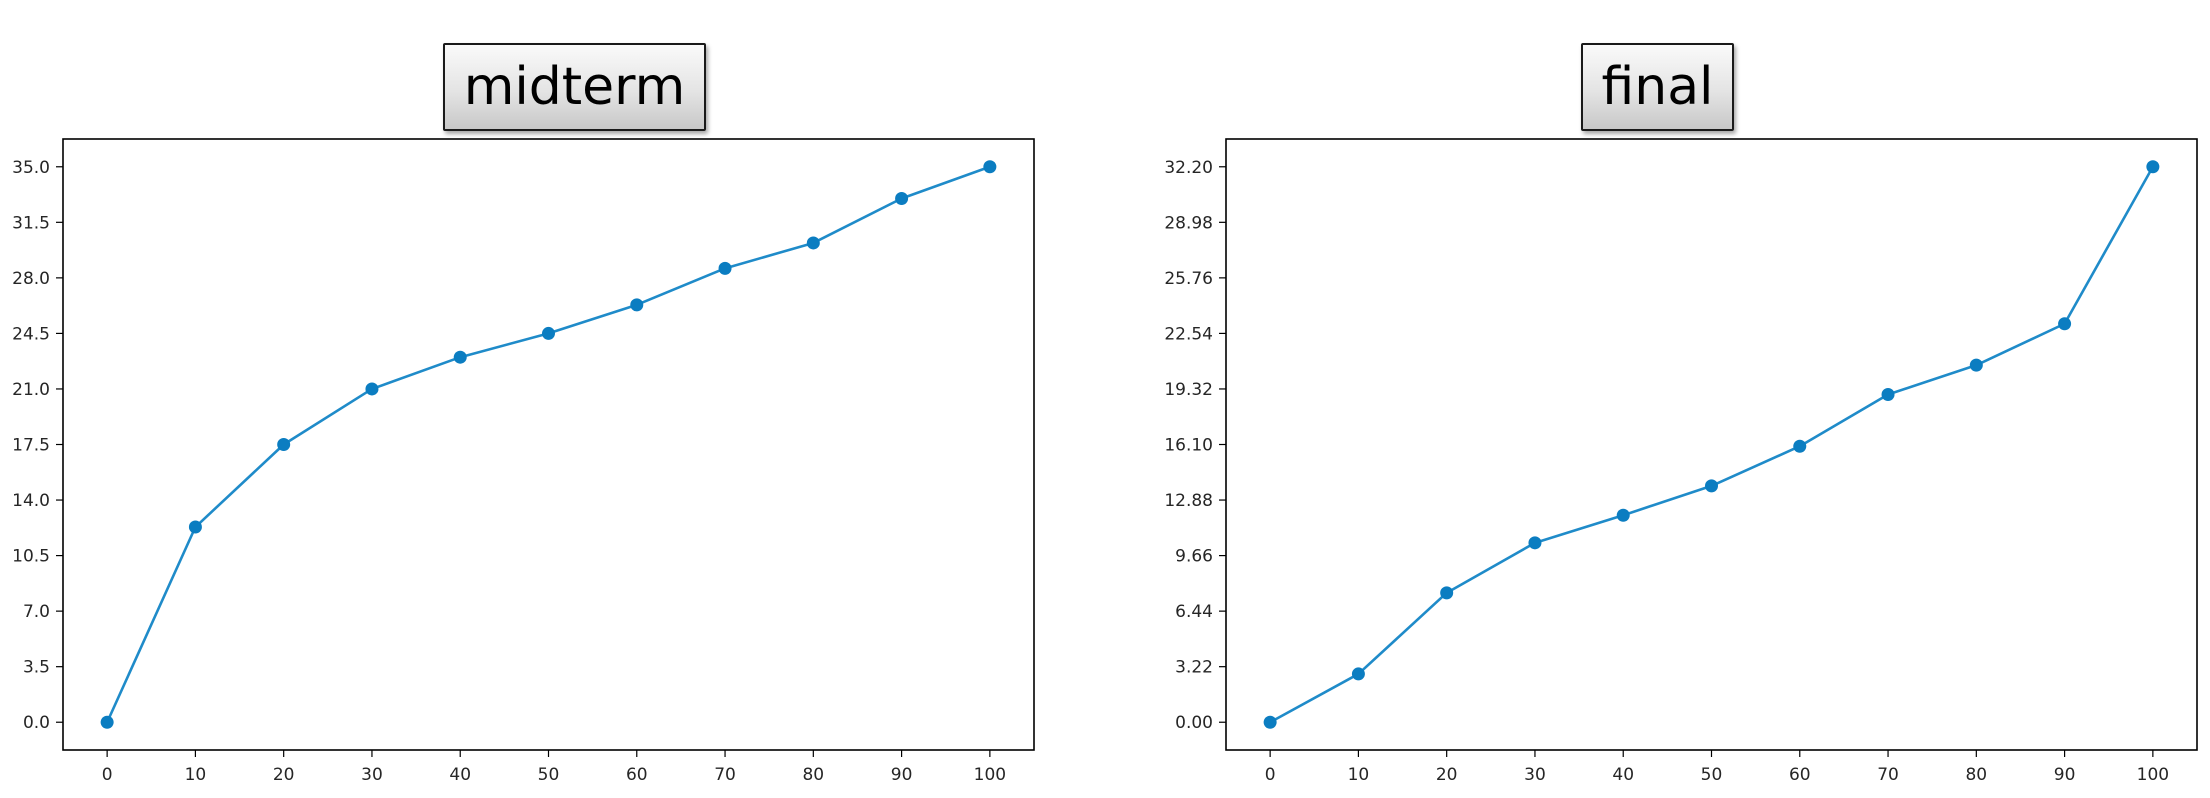 This screenshot has width=2210, height=798. What do you see at coordinates (1270, 775) in the screenshot?
I see `final-x-tick-label: 0` at bounding box center [1270, 775].